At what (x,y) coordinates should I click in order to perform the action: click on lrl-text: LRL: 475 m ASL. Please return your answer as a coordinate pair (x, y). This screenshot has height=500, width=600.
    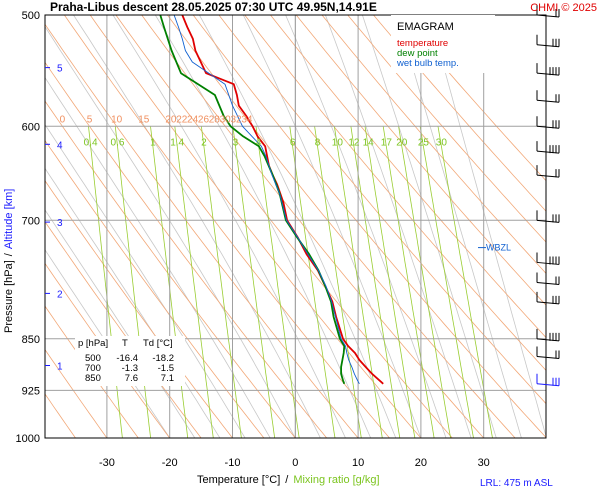
    Looking at the image, I should click on (516, 483).